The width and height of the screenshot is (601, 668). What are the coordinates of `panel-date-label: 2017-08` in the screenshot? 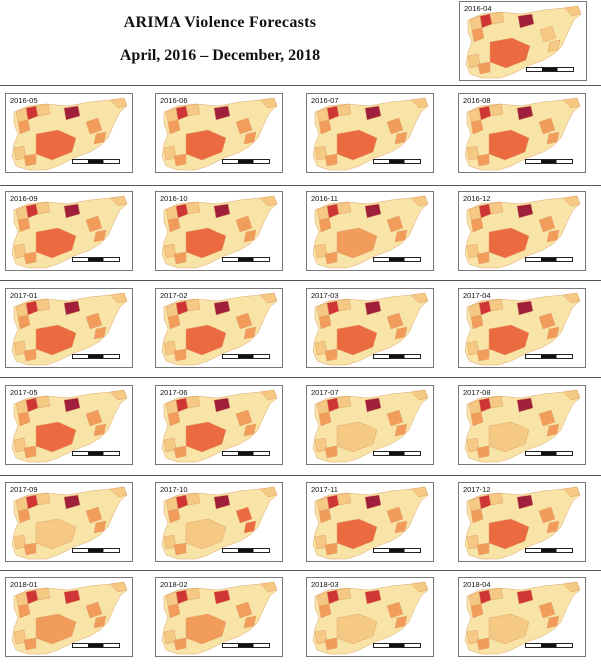 It's located at (477, 392).